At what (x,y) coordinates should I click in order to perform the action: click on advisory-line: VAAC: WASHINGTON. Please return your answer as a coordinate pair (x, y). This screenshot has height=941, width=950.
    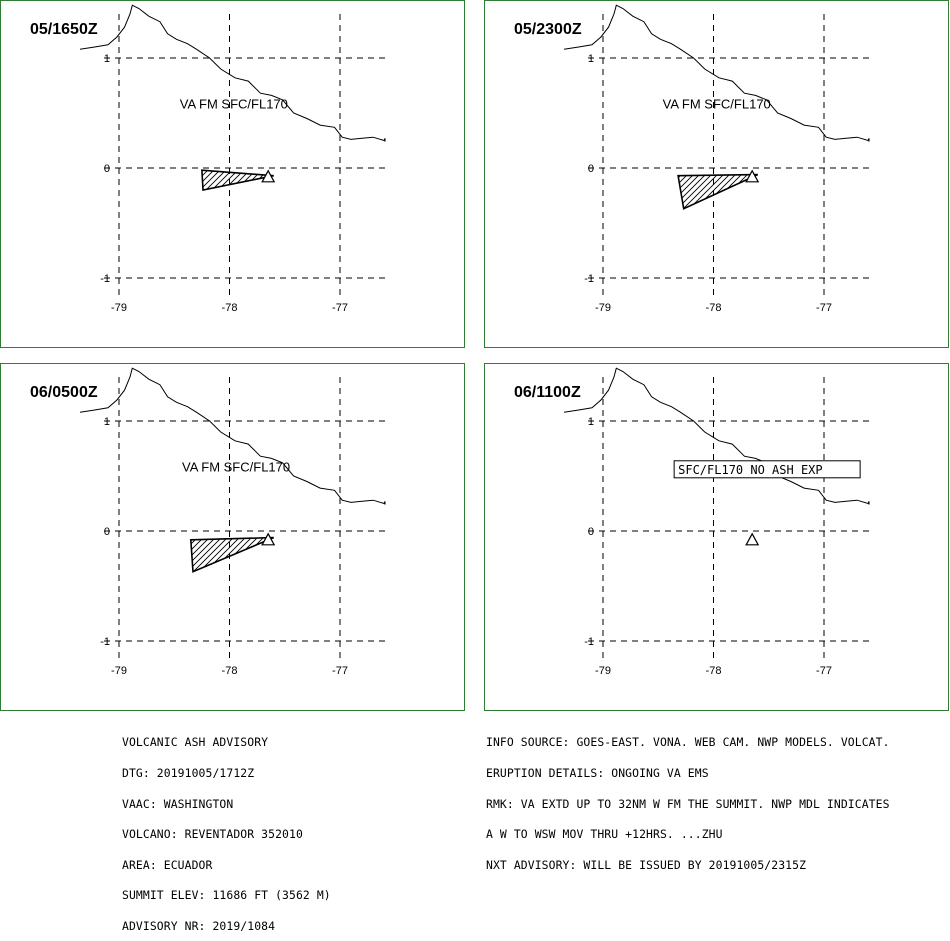
    Looking at the image, I should click on (178, 803).